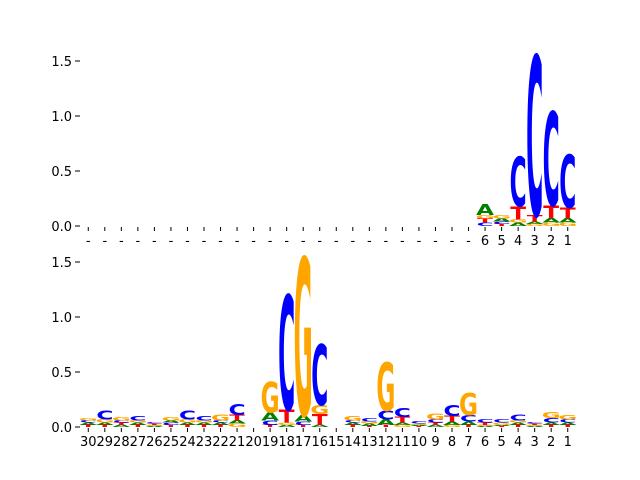  Describe the element at coordinates (187, 442) in the screenshot. I see `position-label: 24` at that location.